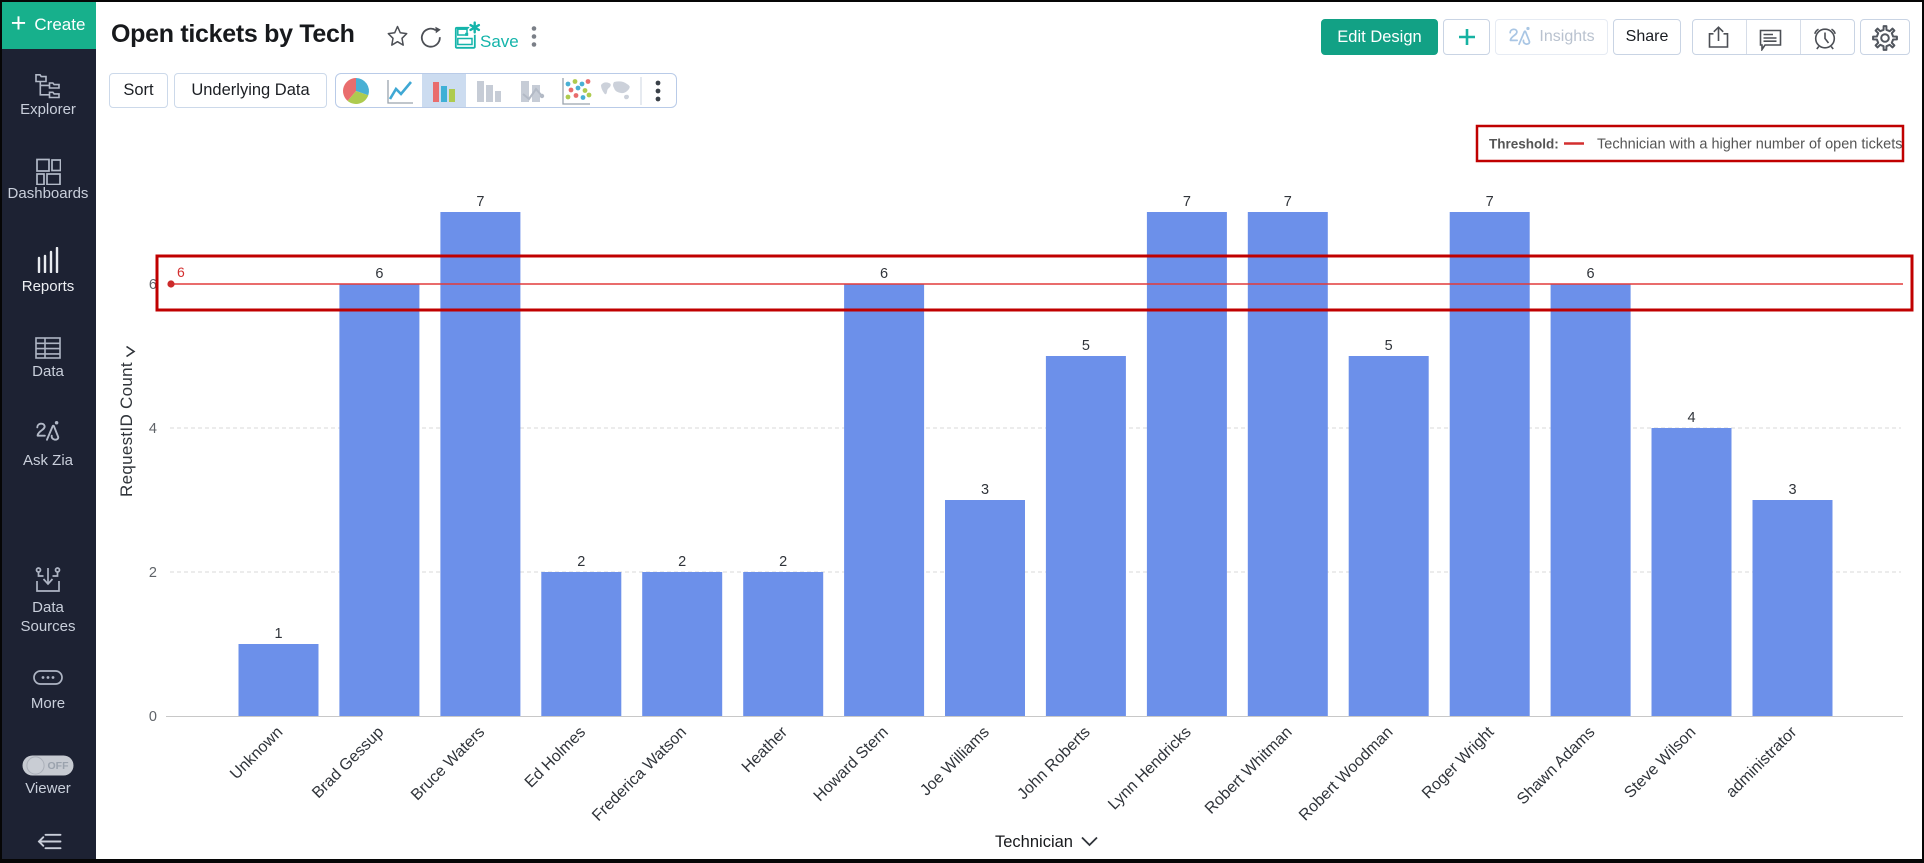  What do you see at coordinates (1524, 144) in the screenshot?
I see `svg-text: Threshold:` at bounding box center [1524, 144].